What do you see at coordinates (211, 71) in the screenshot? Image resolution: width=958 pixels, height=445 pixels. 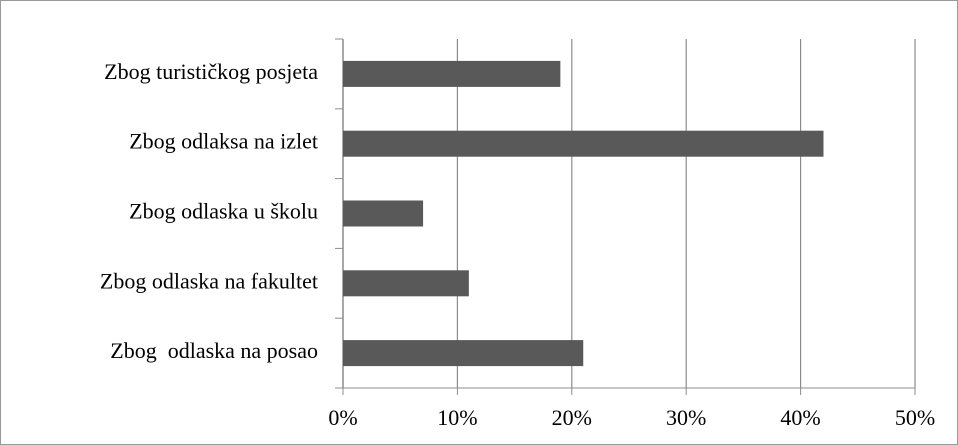 I see `y-tick-label: Zbog turističkog posjeta` at bounding box center [211, 71].